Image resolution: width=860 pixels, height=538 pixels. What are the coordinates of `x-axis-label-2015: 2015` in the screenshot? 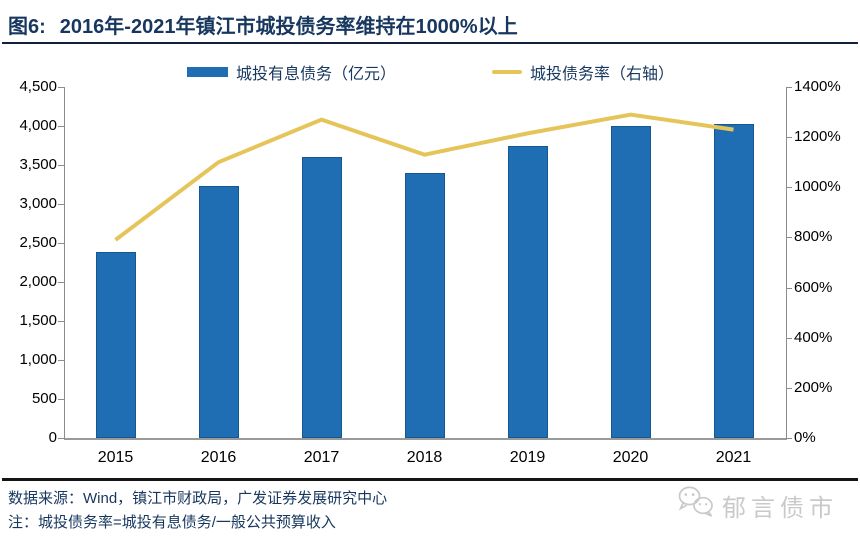 It's located at (115, 457).